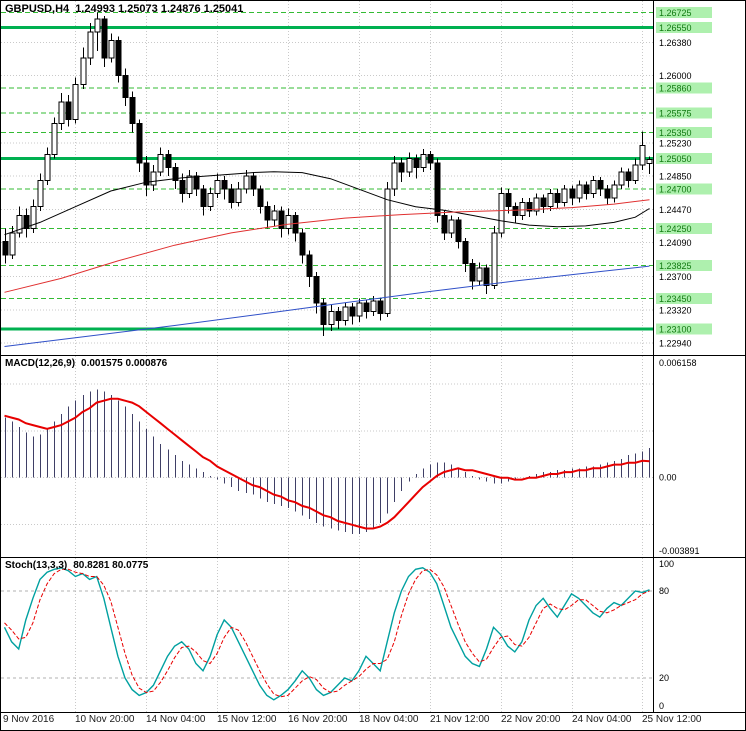 This screenshot has width=746, height=731. I want to click on stoch-scale-label: 100, so click(666, 564).